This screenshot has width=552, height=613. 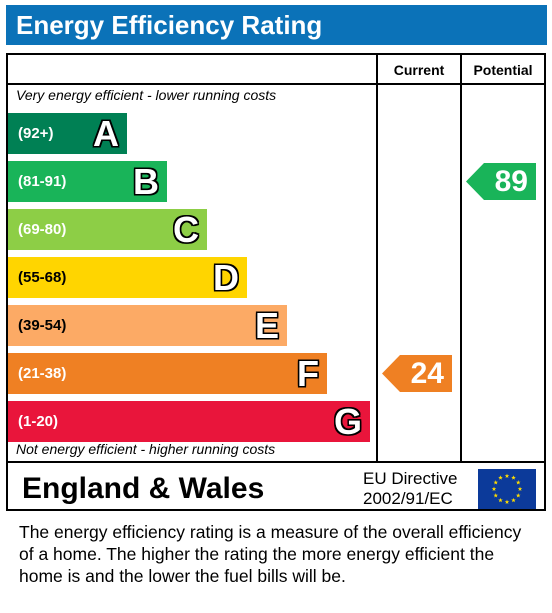 What do you see at coordinates (167, 373) in the screenshot?
I see `band-f: (21-38) F` at bounding box center [167, 373].